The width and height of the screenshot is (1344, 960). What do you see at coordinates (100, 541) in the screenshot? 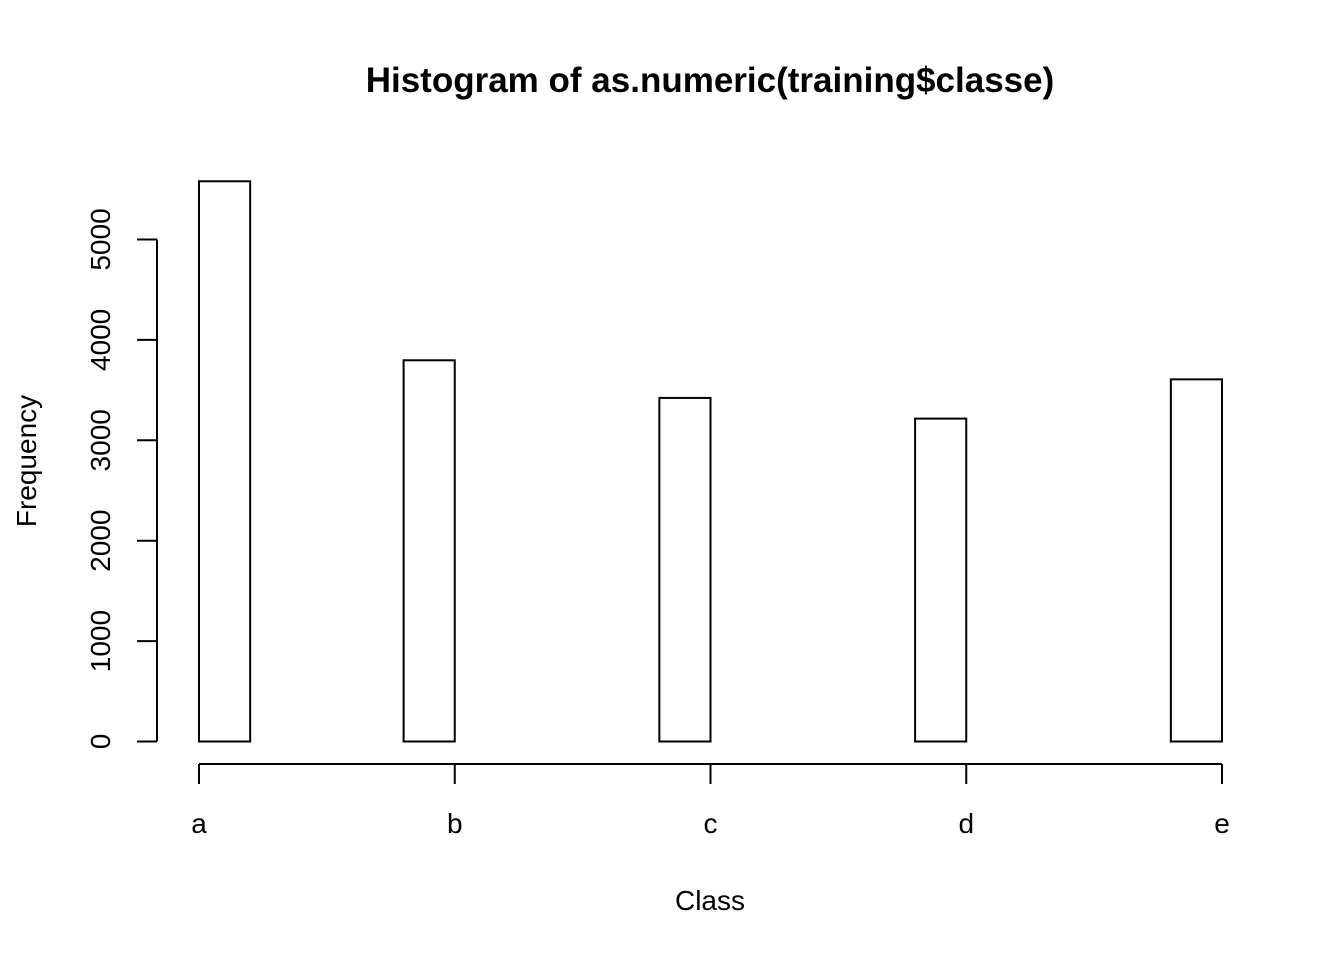
I see `y-tick-label: 2000` at bounding box center [100, 541].